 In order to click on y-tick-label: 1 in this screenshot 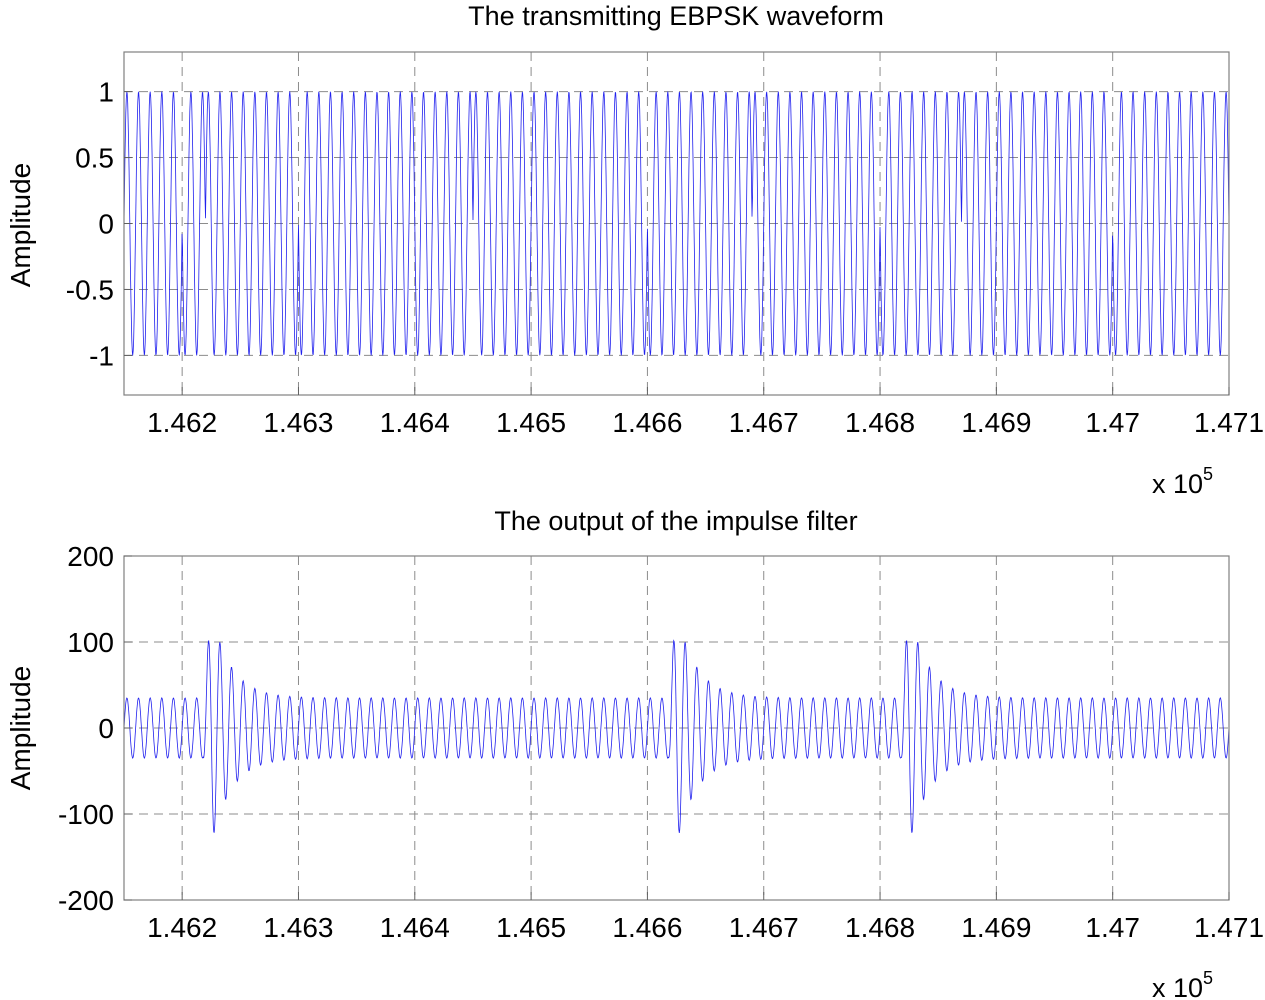, I will do `click(106, 92)`.